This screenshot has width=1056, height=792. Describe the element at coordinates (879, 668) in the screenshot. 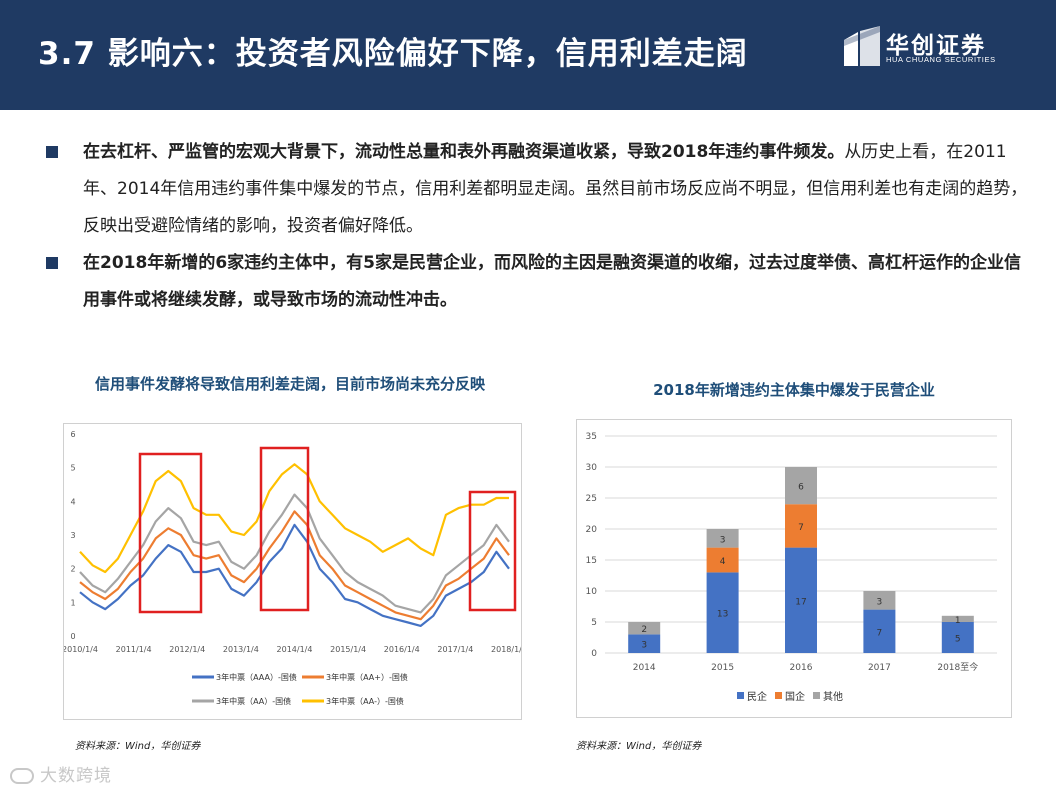

I see `x-tick-label: 2017` at that location.